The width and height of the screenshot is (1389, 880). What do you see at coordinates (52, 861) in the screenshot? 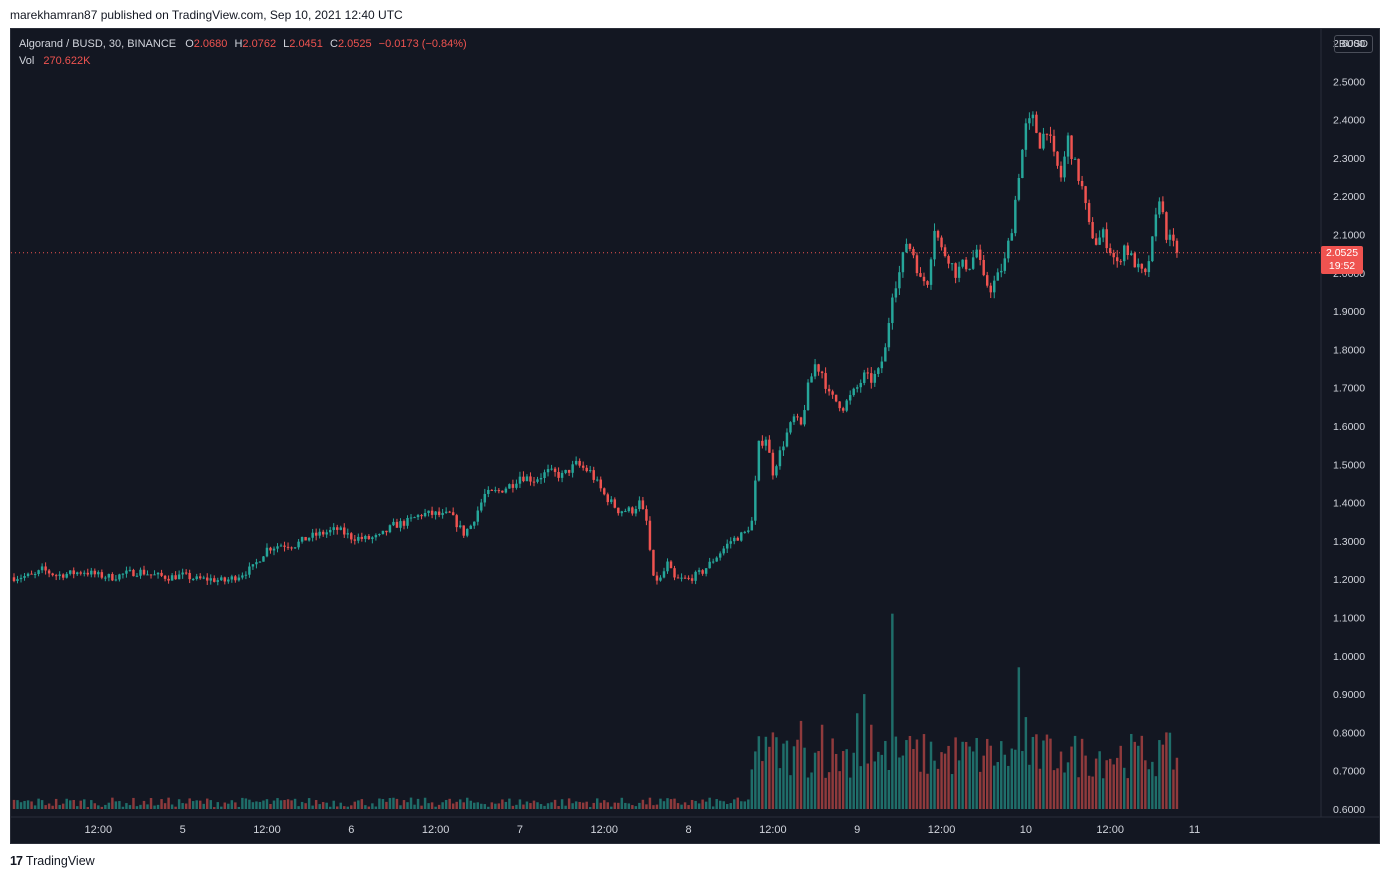
I see `tradingview-logo: 17 TradingView` at bounding box center [52, 861].